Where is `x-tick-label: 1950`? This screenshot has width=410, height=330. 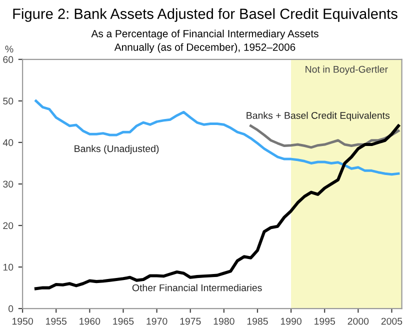
x-tick-label: 1950 is located at coordinates (22, 321).